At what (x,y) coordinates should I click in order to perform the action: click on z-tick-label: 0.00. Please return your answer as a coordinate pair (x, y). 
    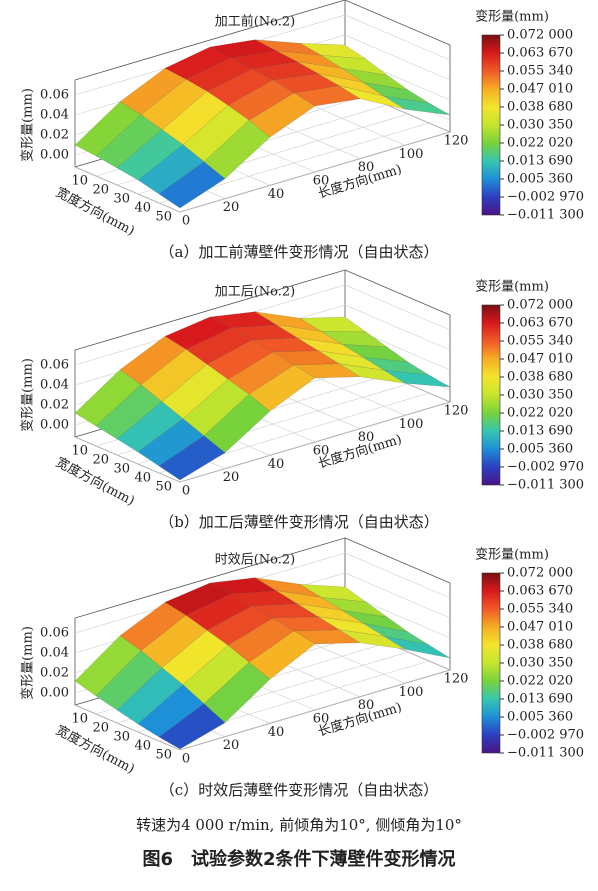
    Looking at the image, I should click on (54, 425).